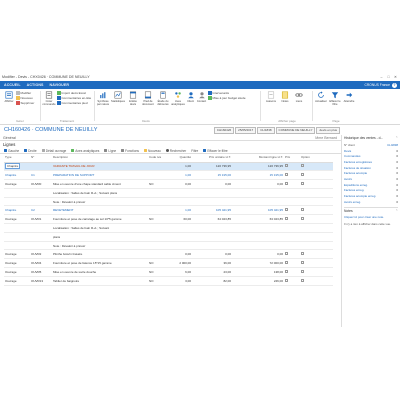 This screenshot has height=400, width=400. I want to click on intervenants-button: Intervenants, so click(218, 93).